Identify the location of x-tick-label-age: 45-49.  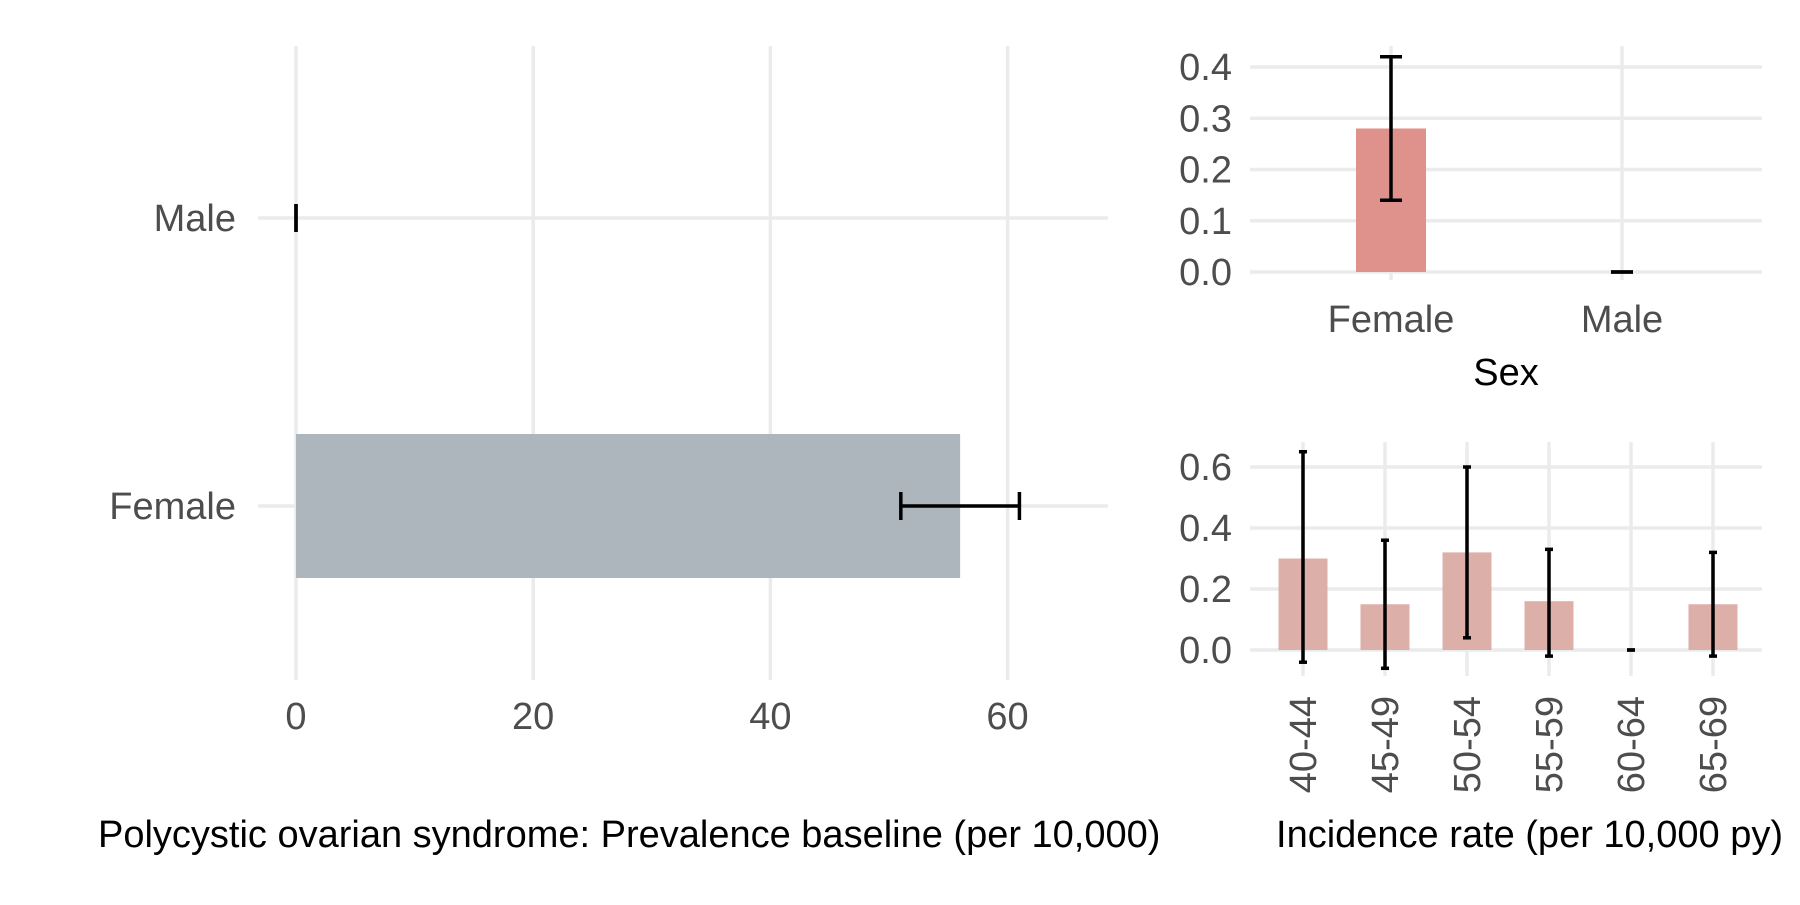
(1386, 744).